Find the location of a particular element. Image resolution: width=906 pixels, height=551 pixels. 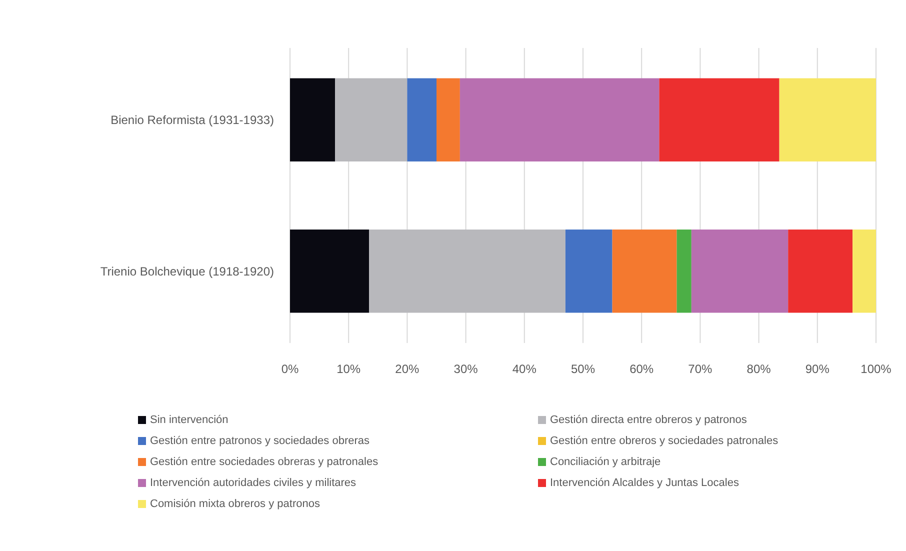

x-tick-label: 20% is located at coordinates (407, 369).